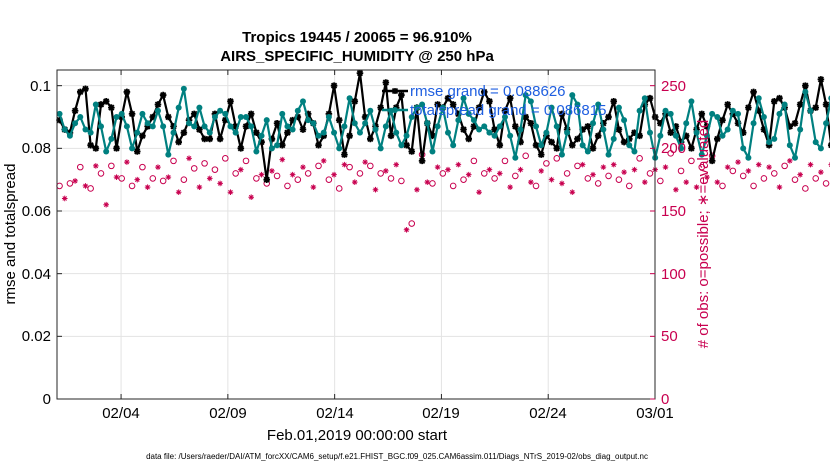 The width and height of the screenshot is (830, 470). Describe the element at coordinates (673, 148) in the screenshot. I see `y-right-tick-label: 200` at that location.